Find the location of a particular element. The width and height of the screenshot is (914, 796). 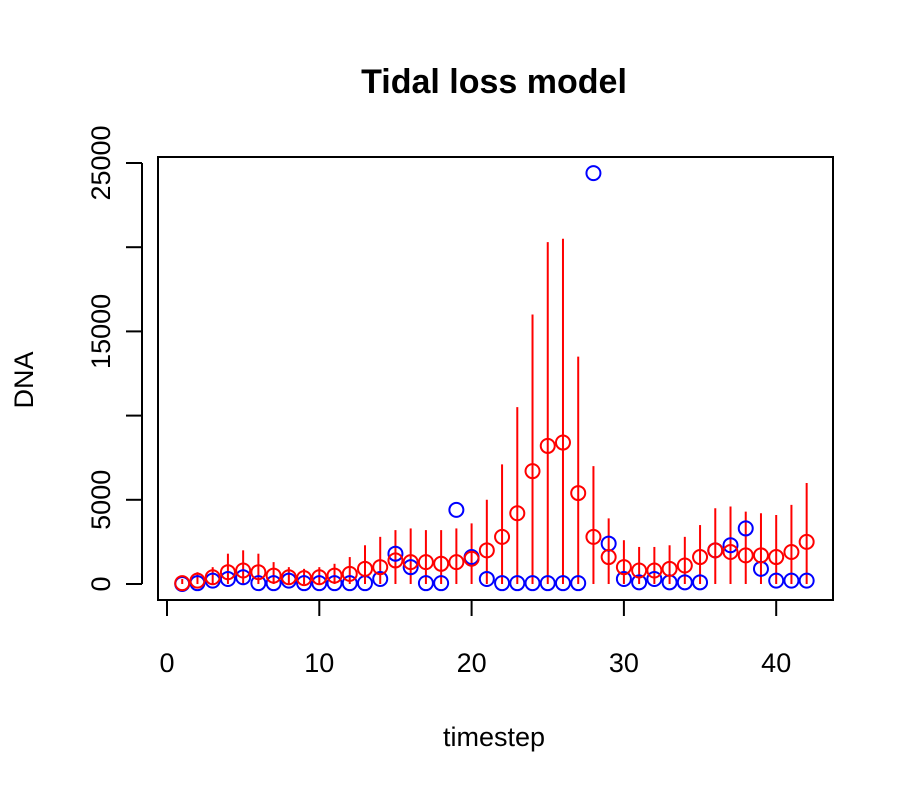

y-axis: 0 5000 15000 25000 is located at coordinates (114, 358).